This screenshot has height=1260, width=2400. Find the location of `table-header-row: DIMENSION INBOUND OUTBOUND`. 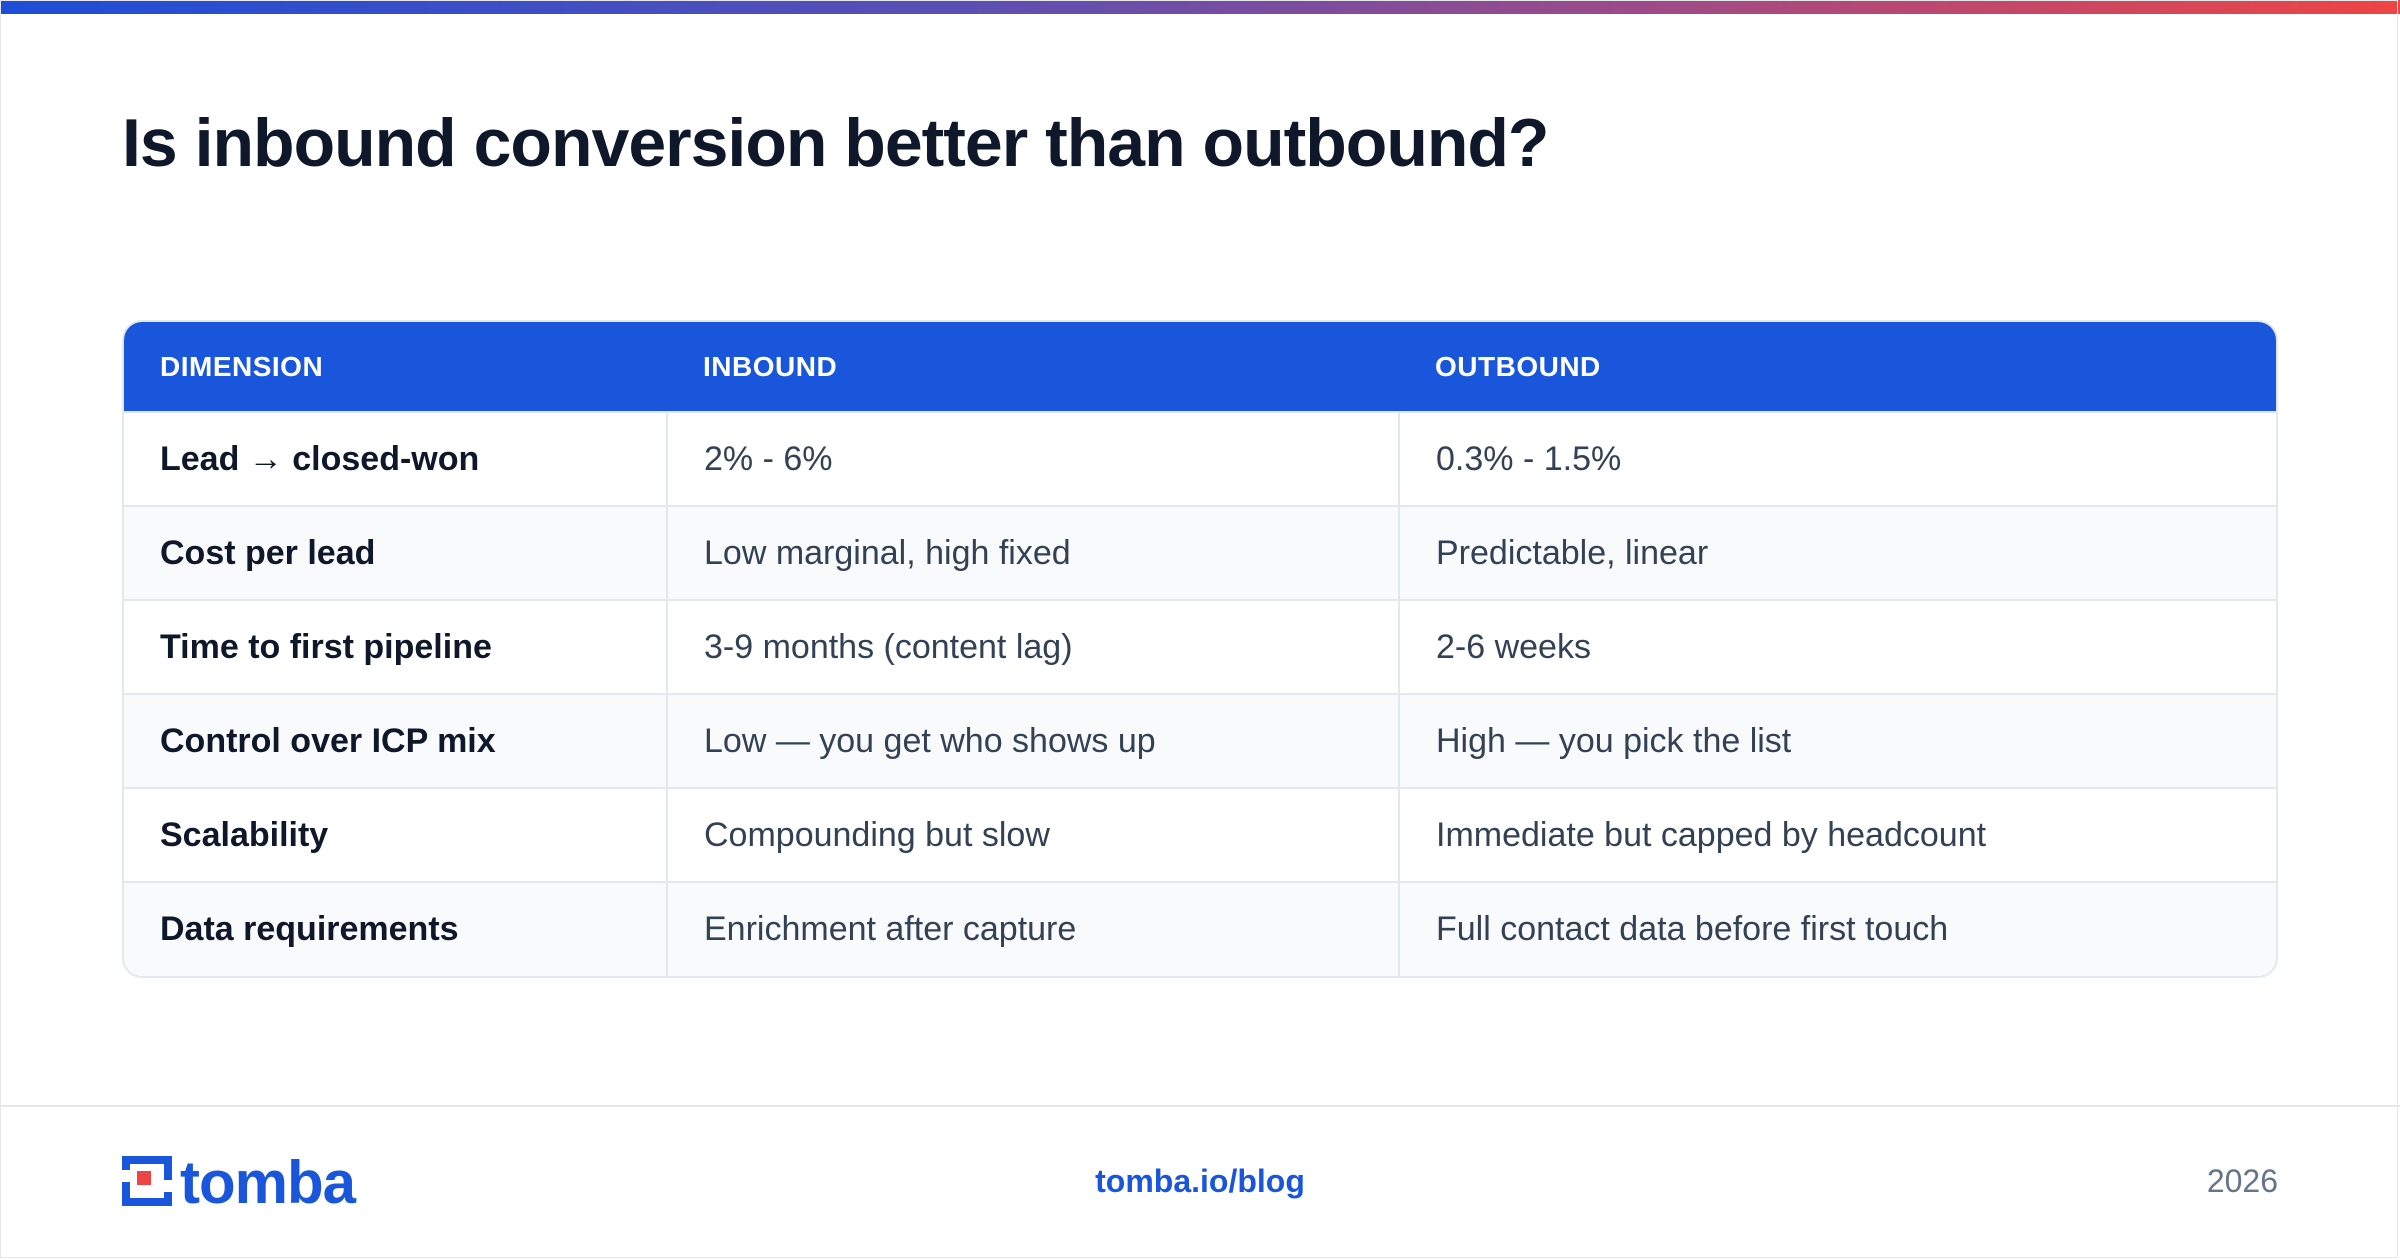

table-header-row: DIMENSION INBOUND OUTBOUND is located at coordinates (1200, 367).